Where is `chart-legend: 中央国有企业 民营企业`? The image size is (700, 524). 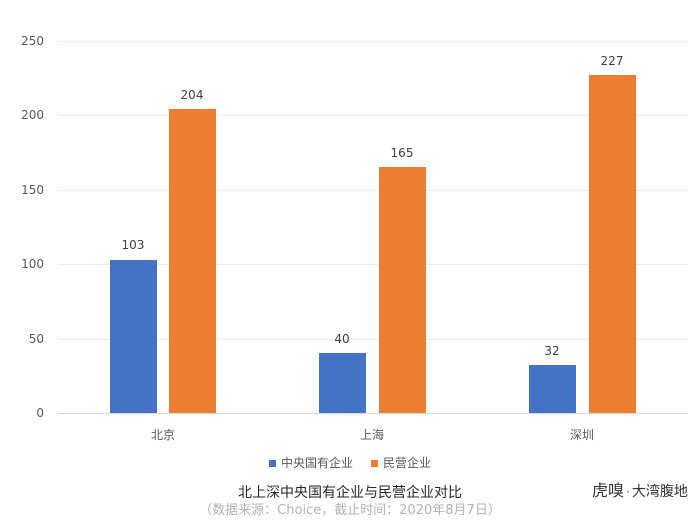
chart-legend: 中央国有企业 民营企业 is located at coordinates (350, 463).